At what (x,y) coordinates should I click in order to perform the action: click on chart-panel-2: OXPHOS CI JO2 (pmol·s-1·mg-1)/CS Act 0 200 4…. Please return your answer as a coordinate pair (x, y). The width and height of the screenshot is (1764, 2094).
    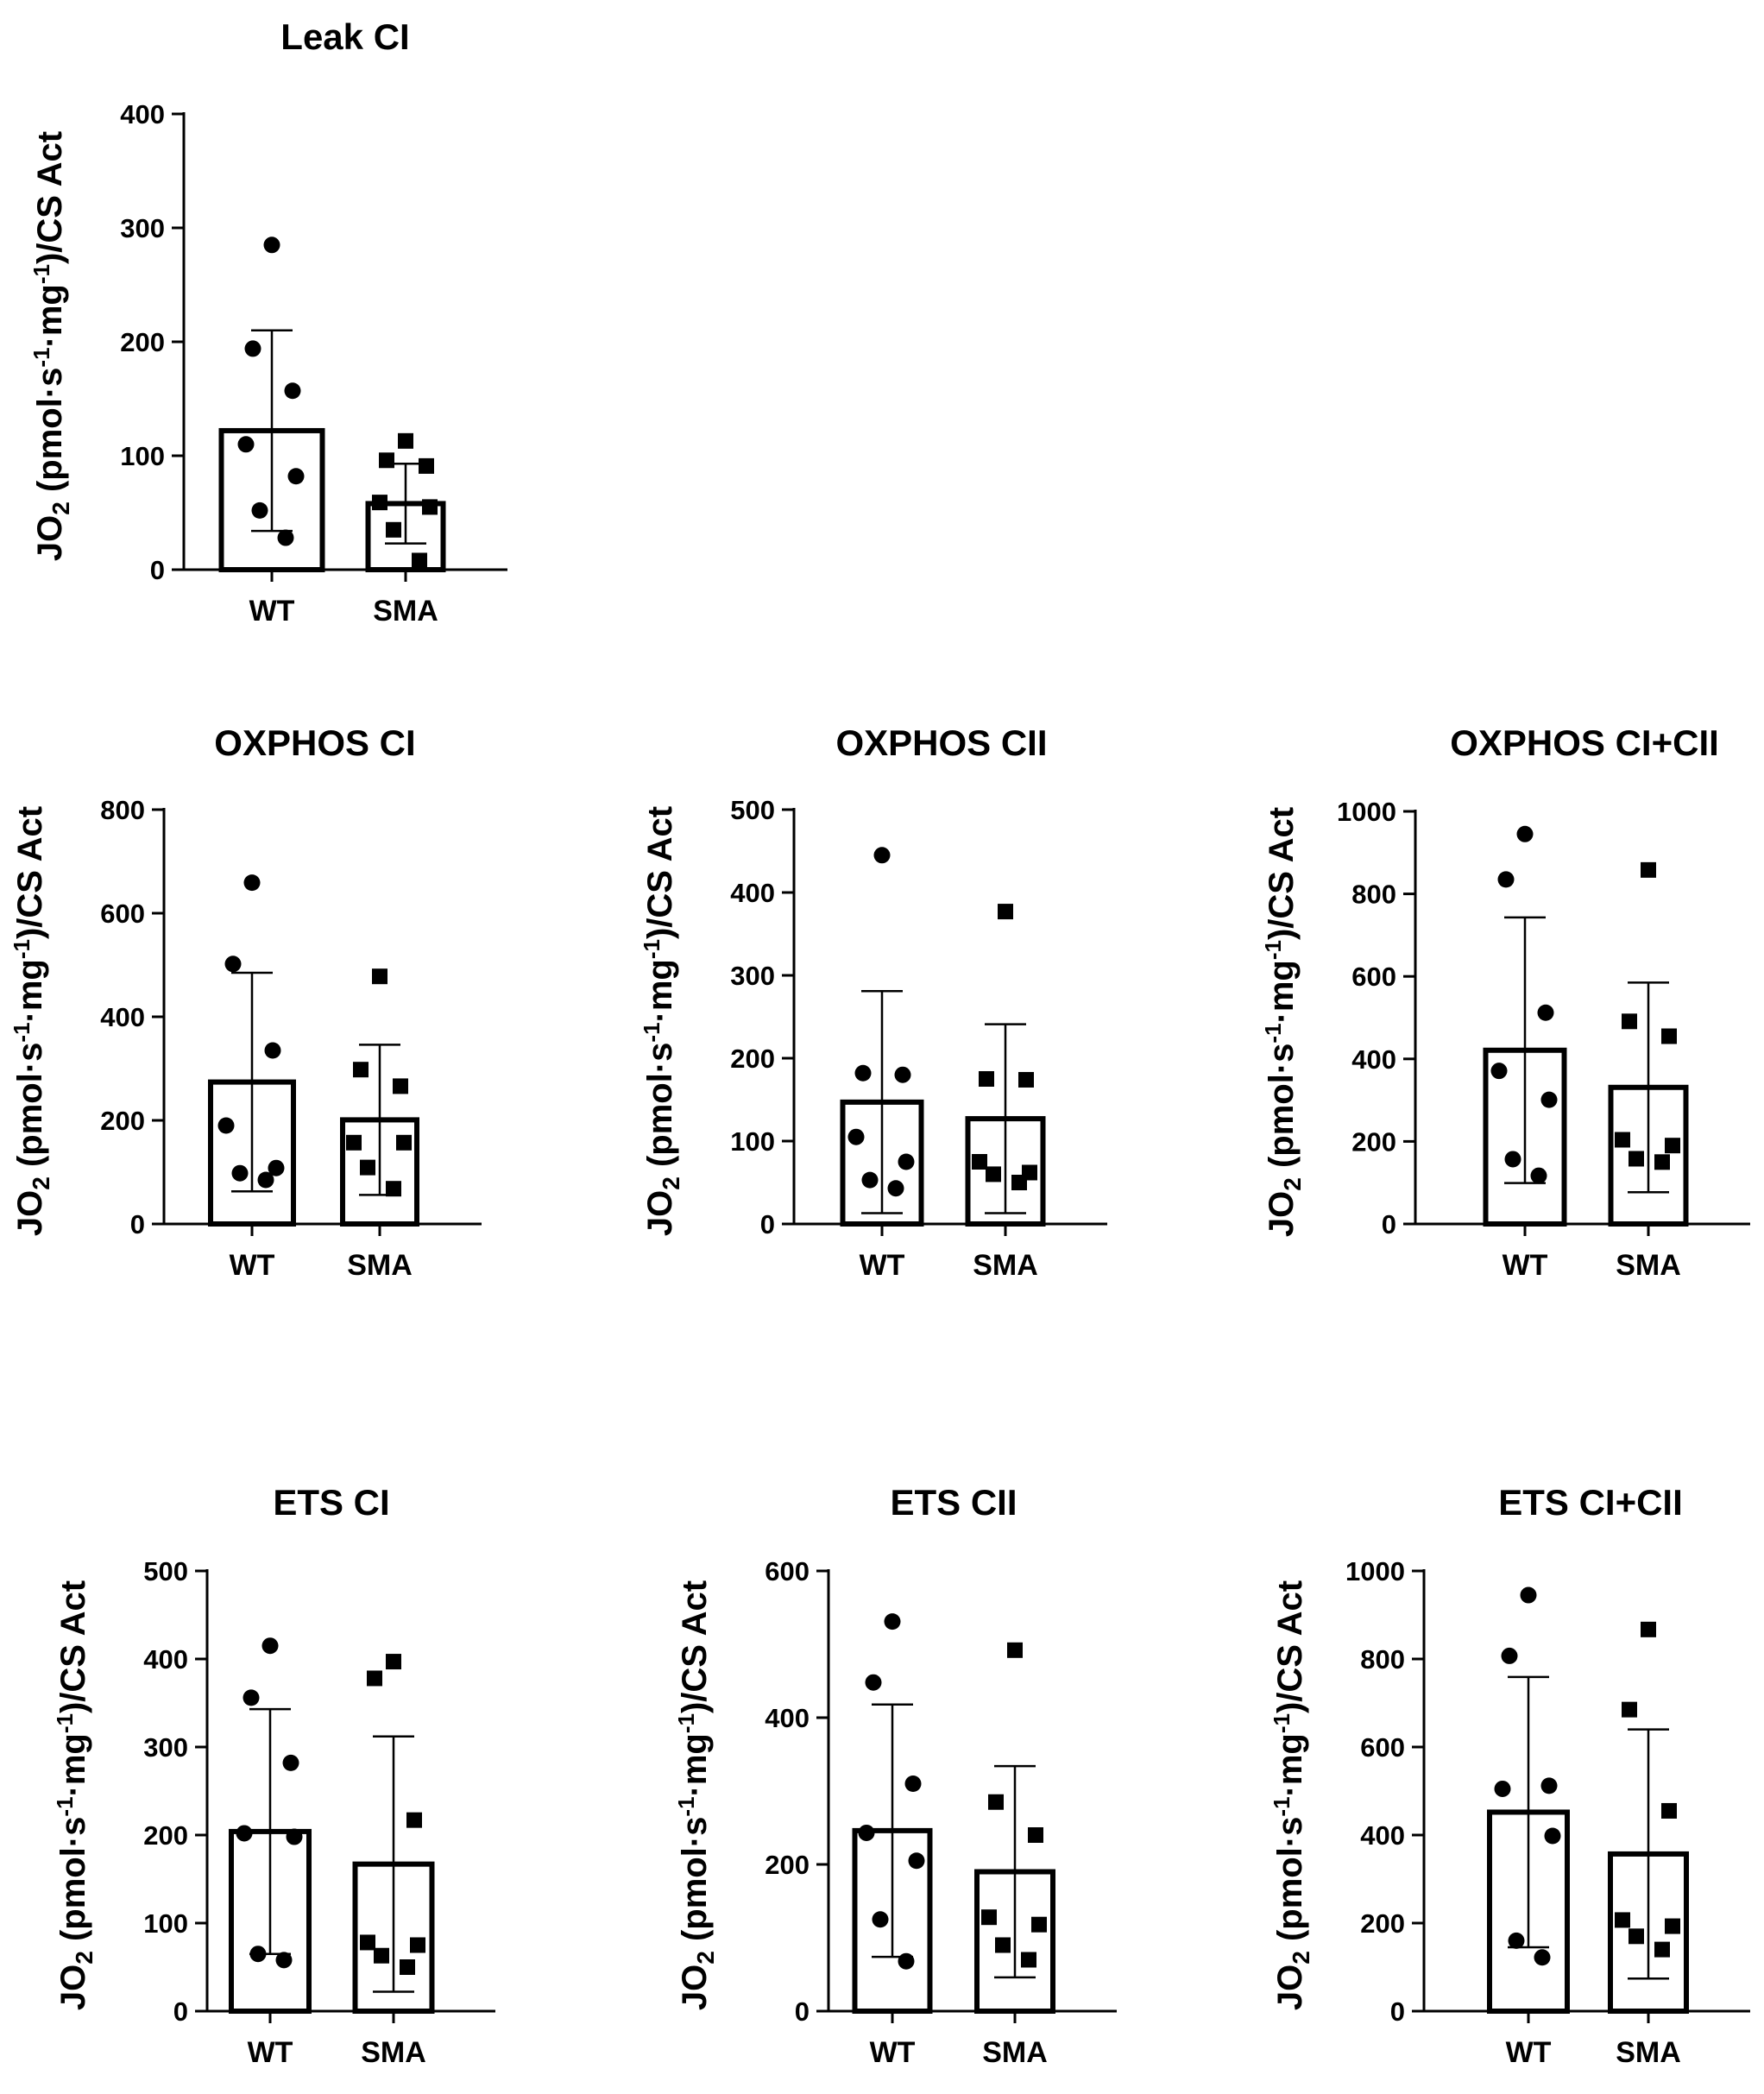
    Looking at the image, I should click on (245, 1002).